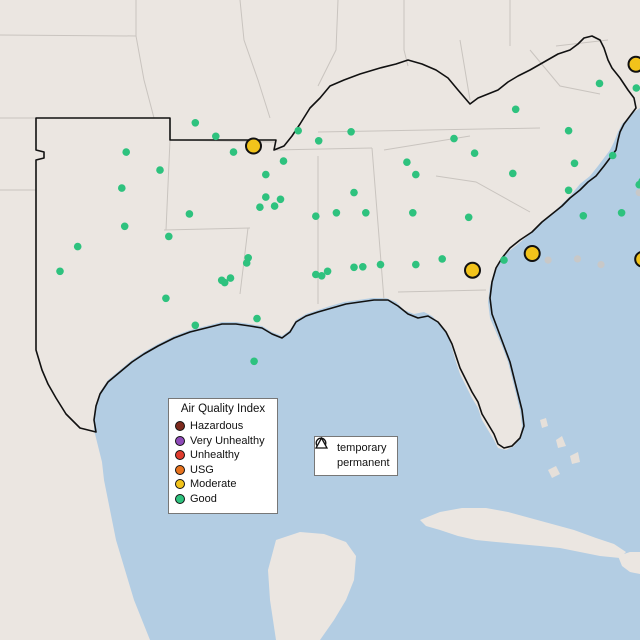 The width and height of the screenshot is (640, 640). What do you see at coordinates (217, 426) in the screenshot?
I see `legend-label: Hazardous` at bounding box center [217, 426].